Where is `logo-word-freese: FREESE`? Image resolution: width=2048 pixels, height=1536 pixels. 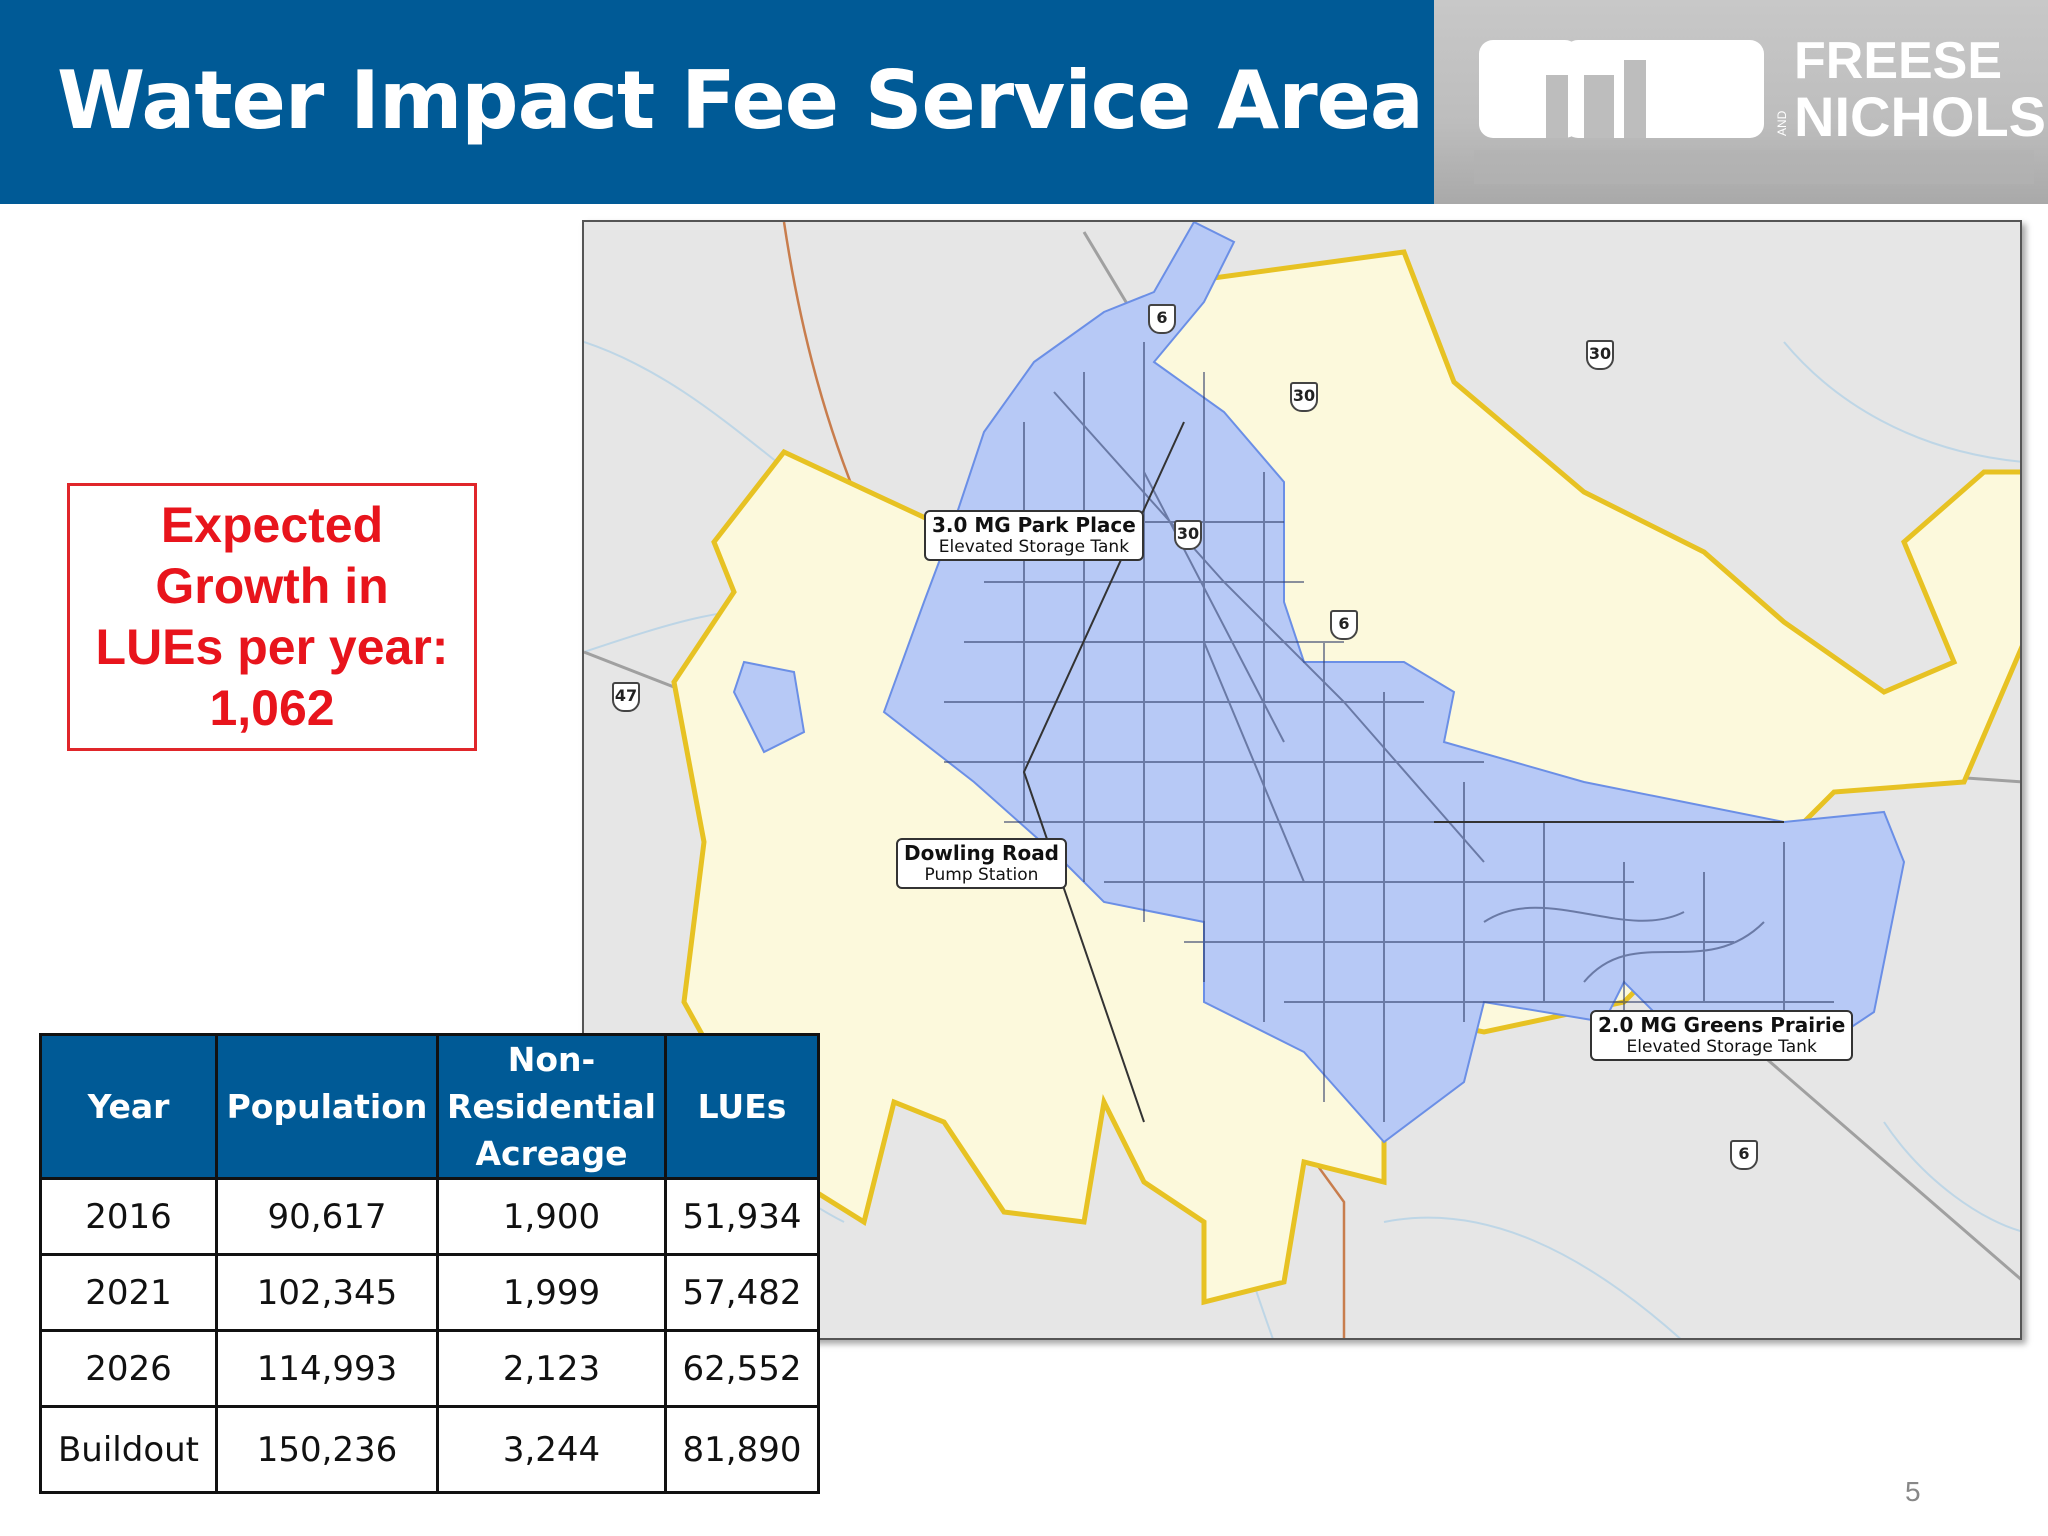
logo-word-freese: FREESE is located at coordinates (1898, 61).